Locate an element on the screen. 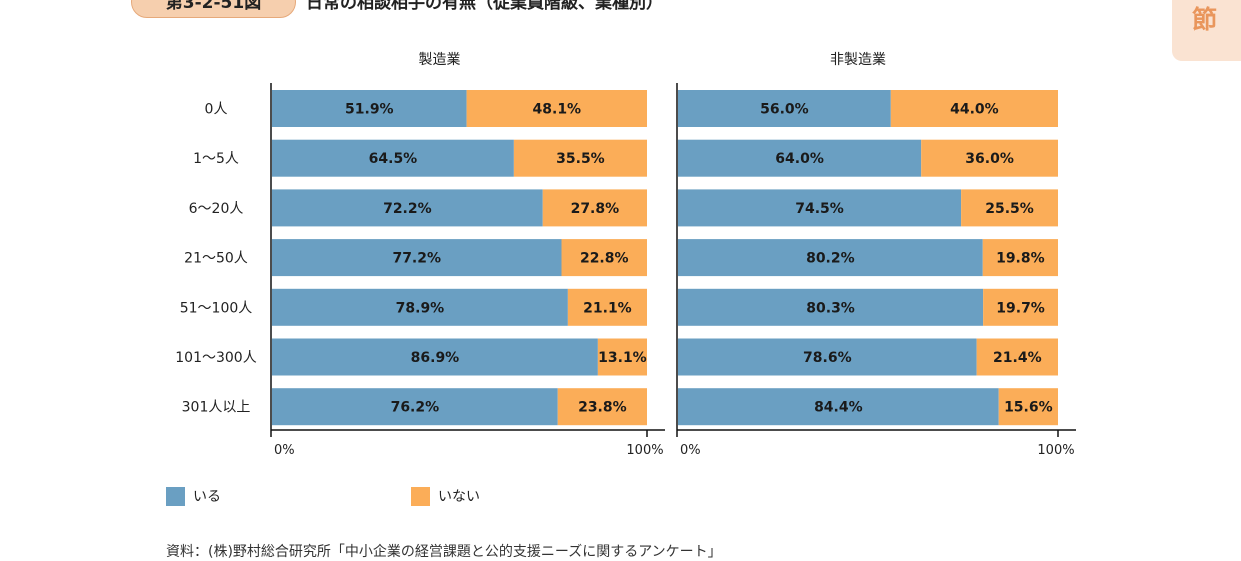  category-label-row0: 0人 is located at coordinates (216, 110).